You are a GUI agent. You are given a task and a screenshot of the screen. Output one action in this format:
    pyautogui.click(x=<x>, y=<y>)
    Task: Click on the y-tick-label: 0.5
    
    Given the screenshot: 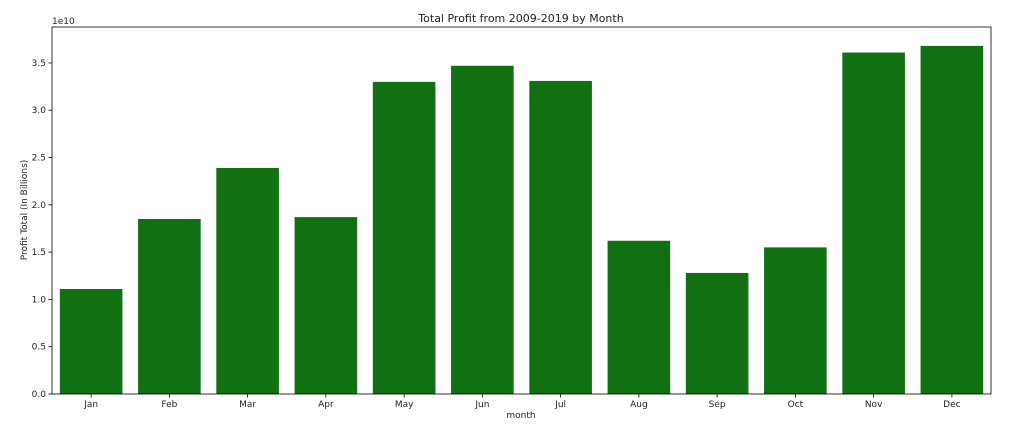 What is the action you would take?
    pyautogui.click(x=39, y=348)
    